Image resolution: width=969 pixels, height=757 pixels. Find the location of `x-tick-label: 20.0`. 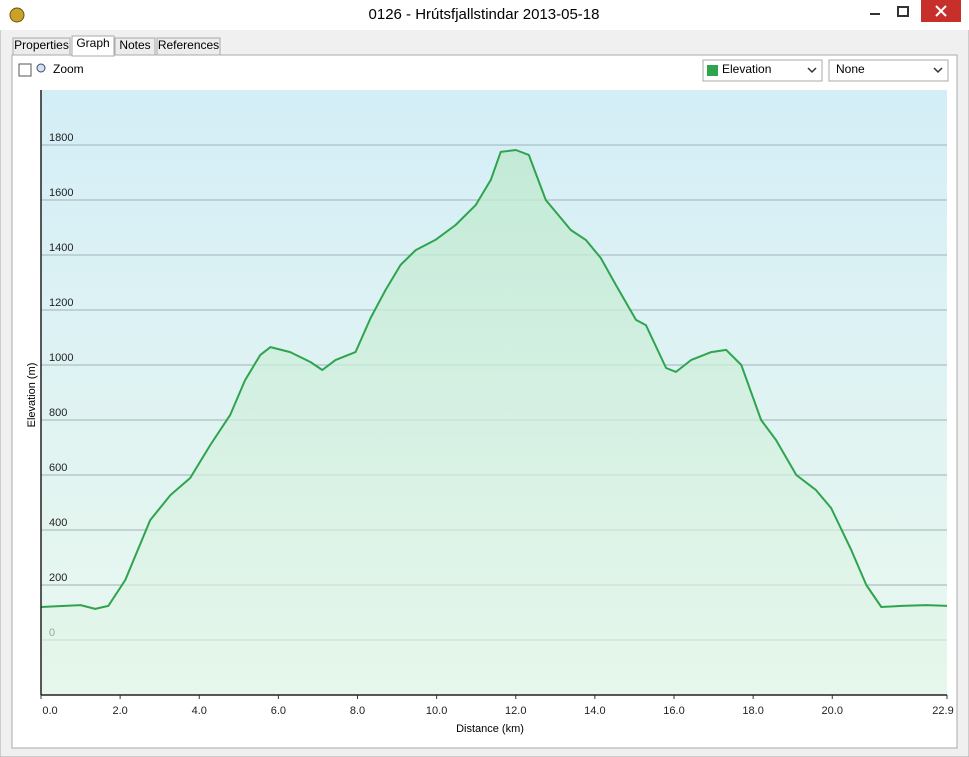

x-tick-label: 20.0 is located at coordinates (832, 711).